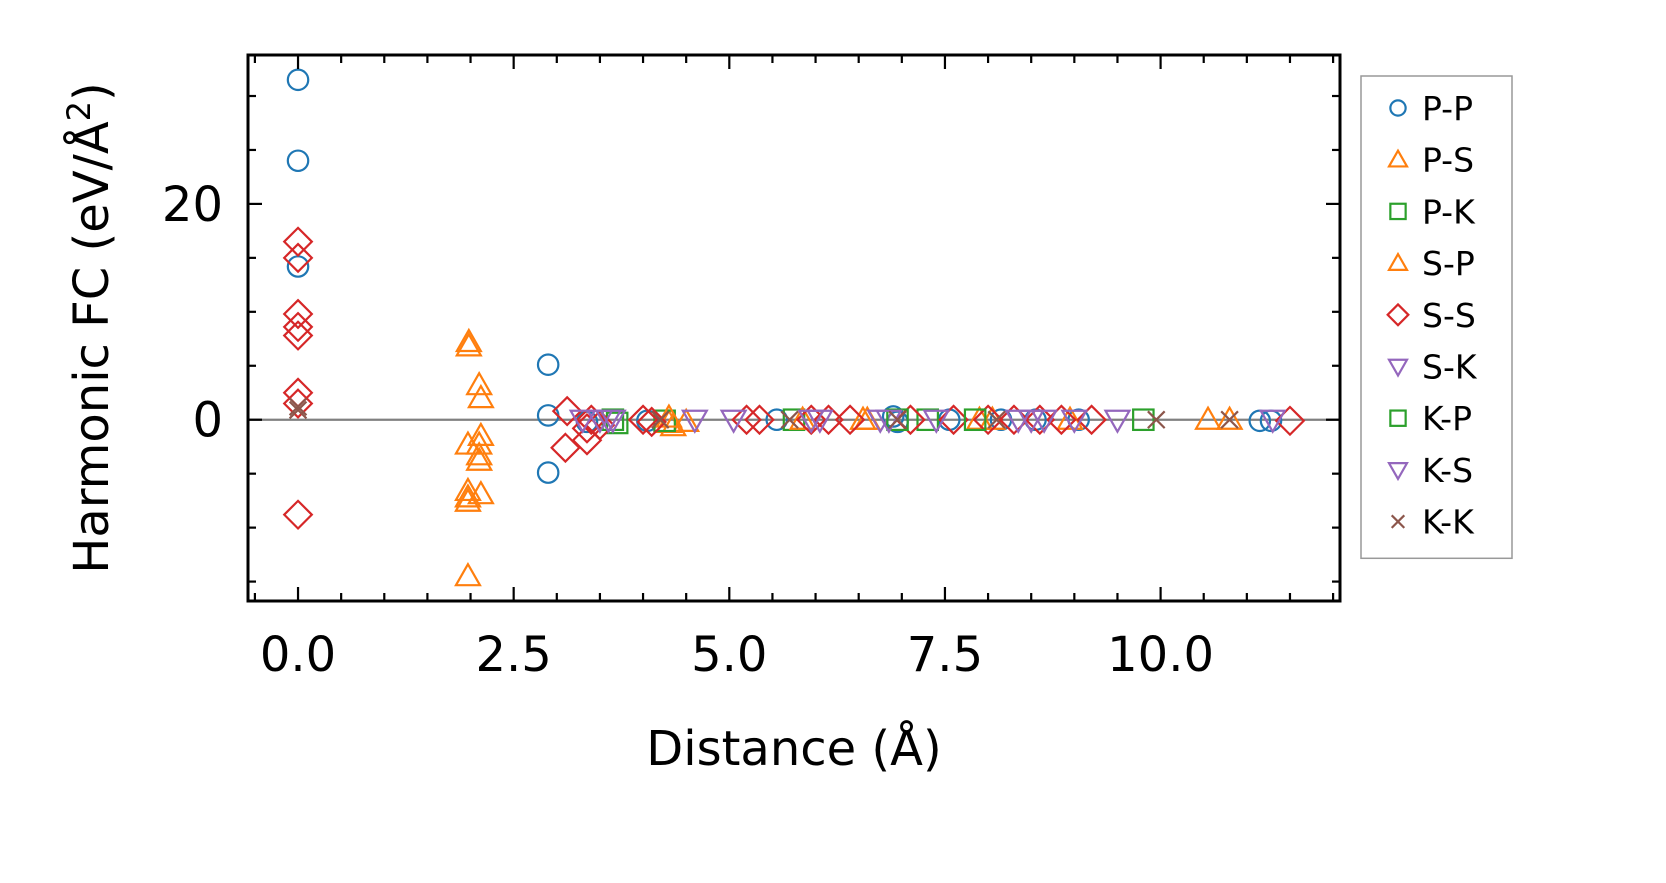  I want to click on legend-label-k-k: K-K, so click(1448, 522).